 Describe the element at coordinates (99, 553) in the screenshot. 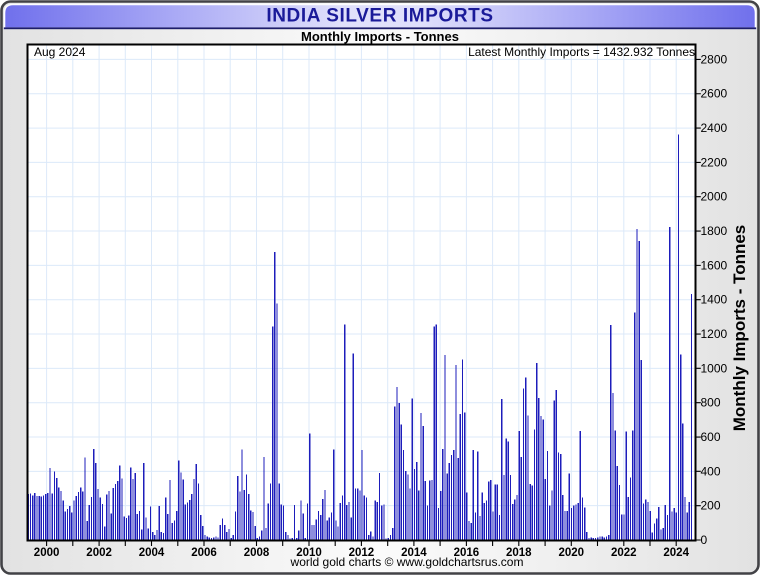

I see `svg-text: 2002` at that location.